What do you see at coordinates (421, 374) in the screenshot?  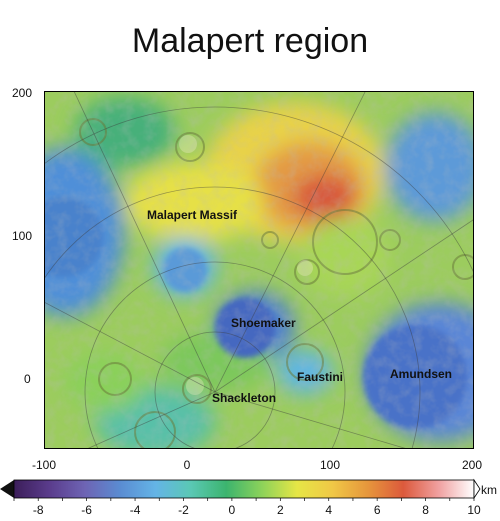 I see `place-label: Amundsen` at bounding box center [421, 374].